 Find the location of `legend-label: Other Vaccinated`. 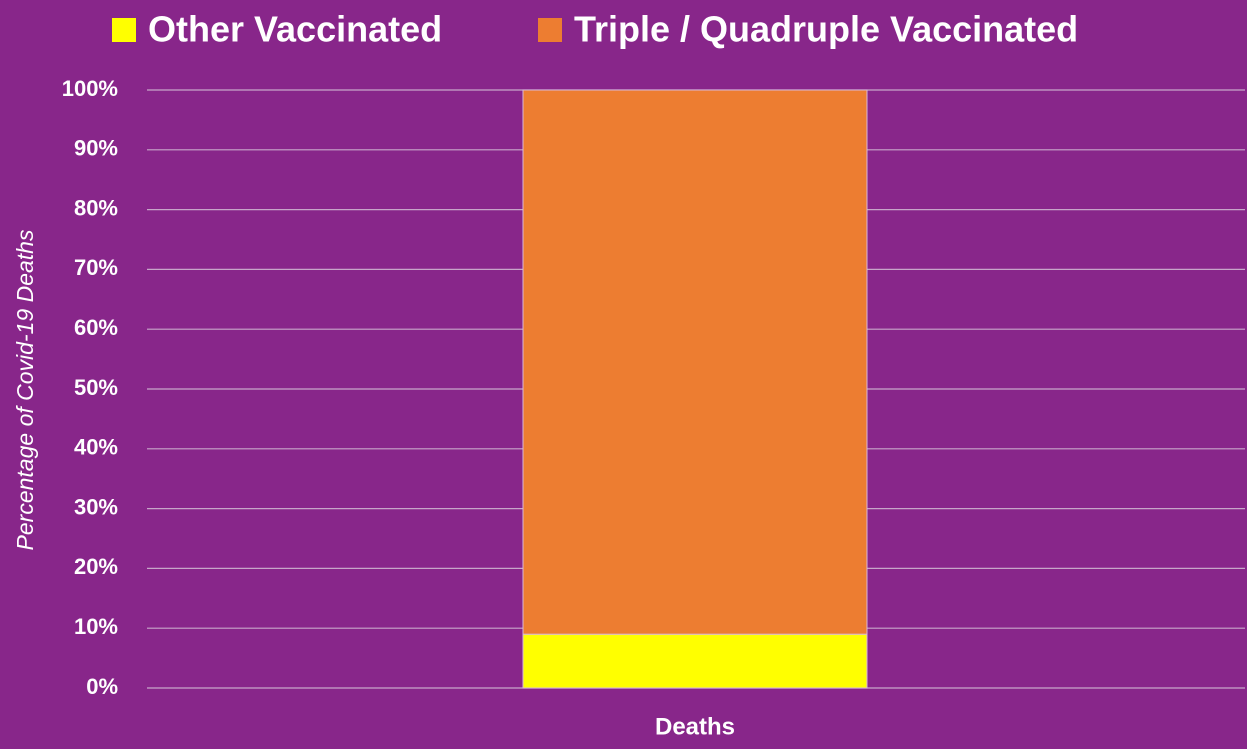

legend-label: Other Vaccinated is located at coordinates (295, 29).